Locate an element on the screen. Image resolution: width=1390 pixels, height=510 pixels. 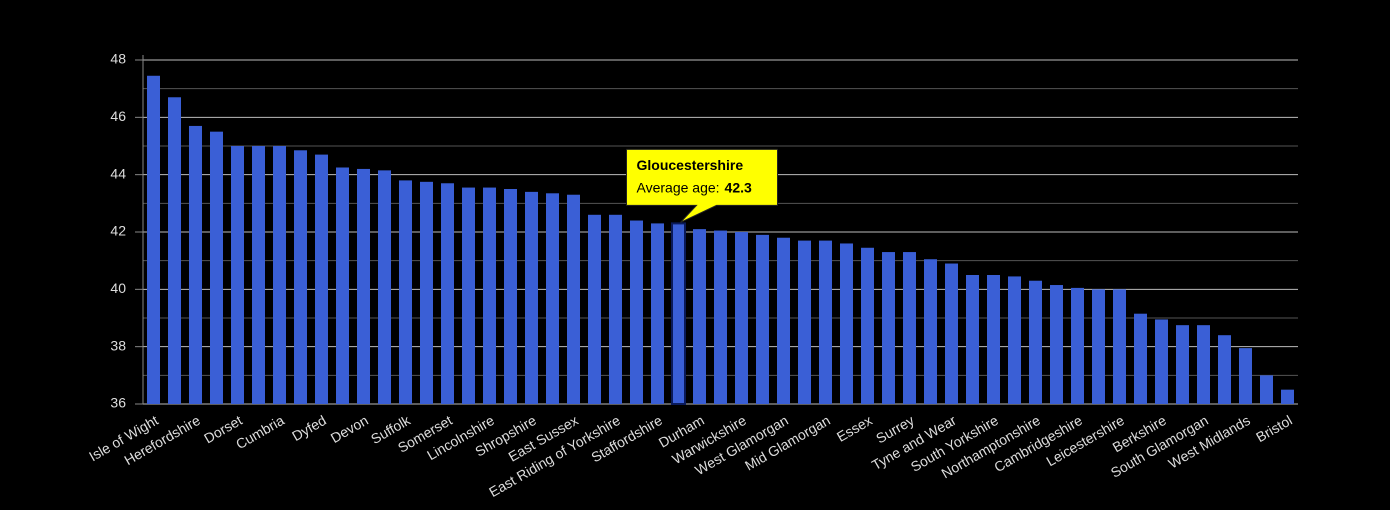
y-tick-label: 36 is located at coordinates (118, 403).